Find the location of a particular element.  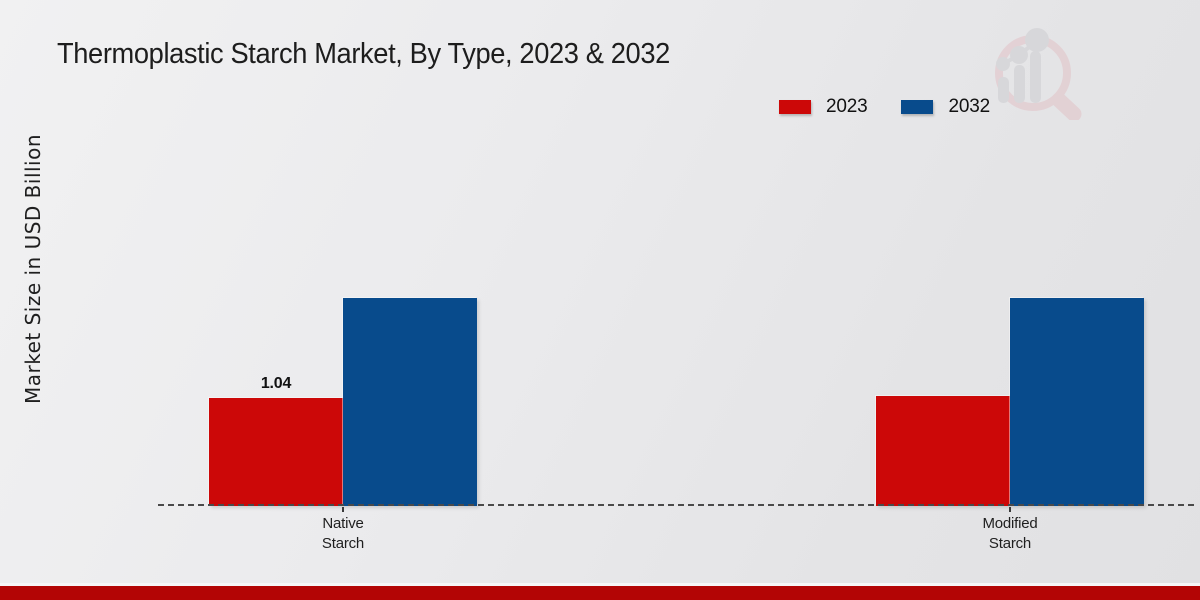

bar-value-label: 1.04 is located at coordinates (276, 383).